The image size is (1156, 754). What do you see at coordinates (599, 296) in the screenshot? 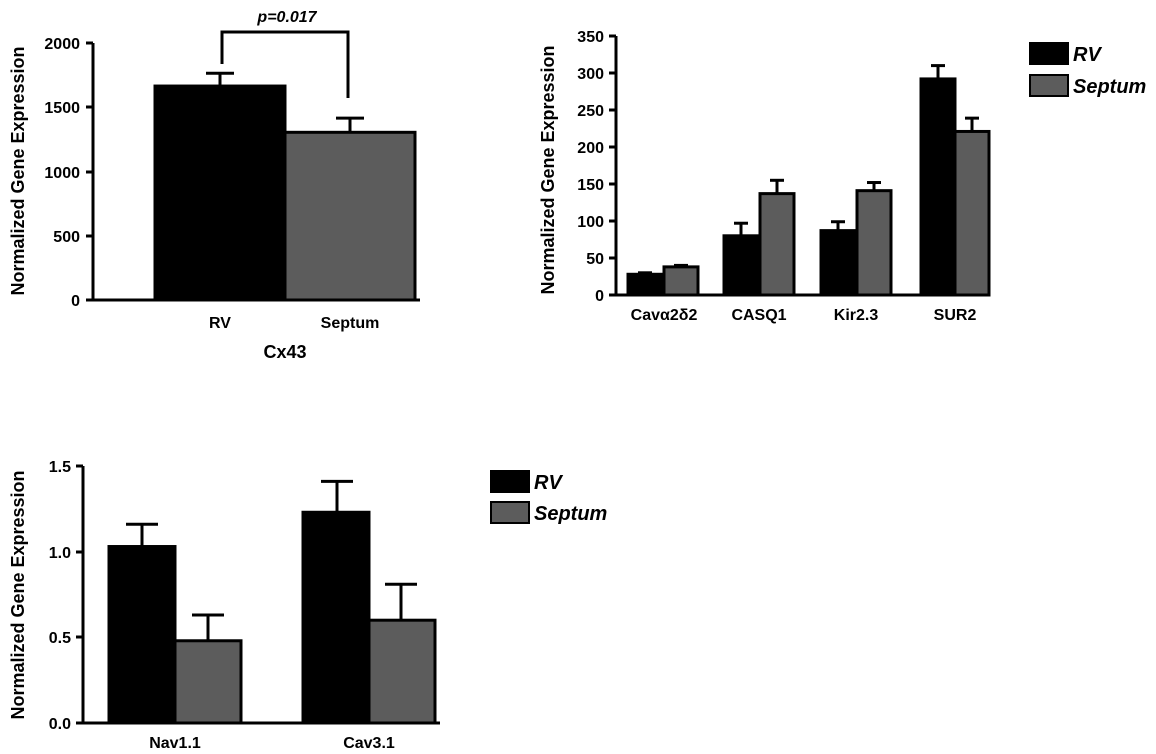
I see `channels-y-tick-label: 0` at bounding box center [599, 296].